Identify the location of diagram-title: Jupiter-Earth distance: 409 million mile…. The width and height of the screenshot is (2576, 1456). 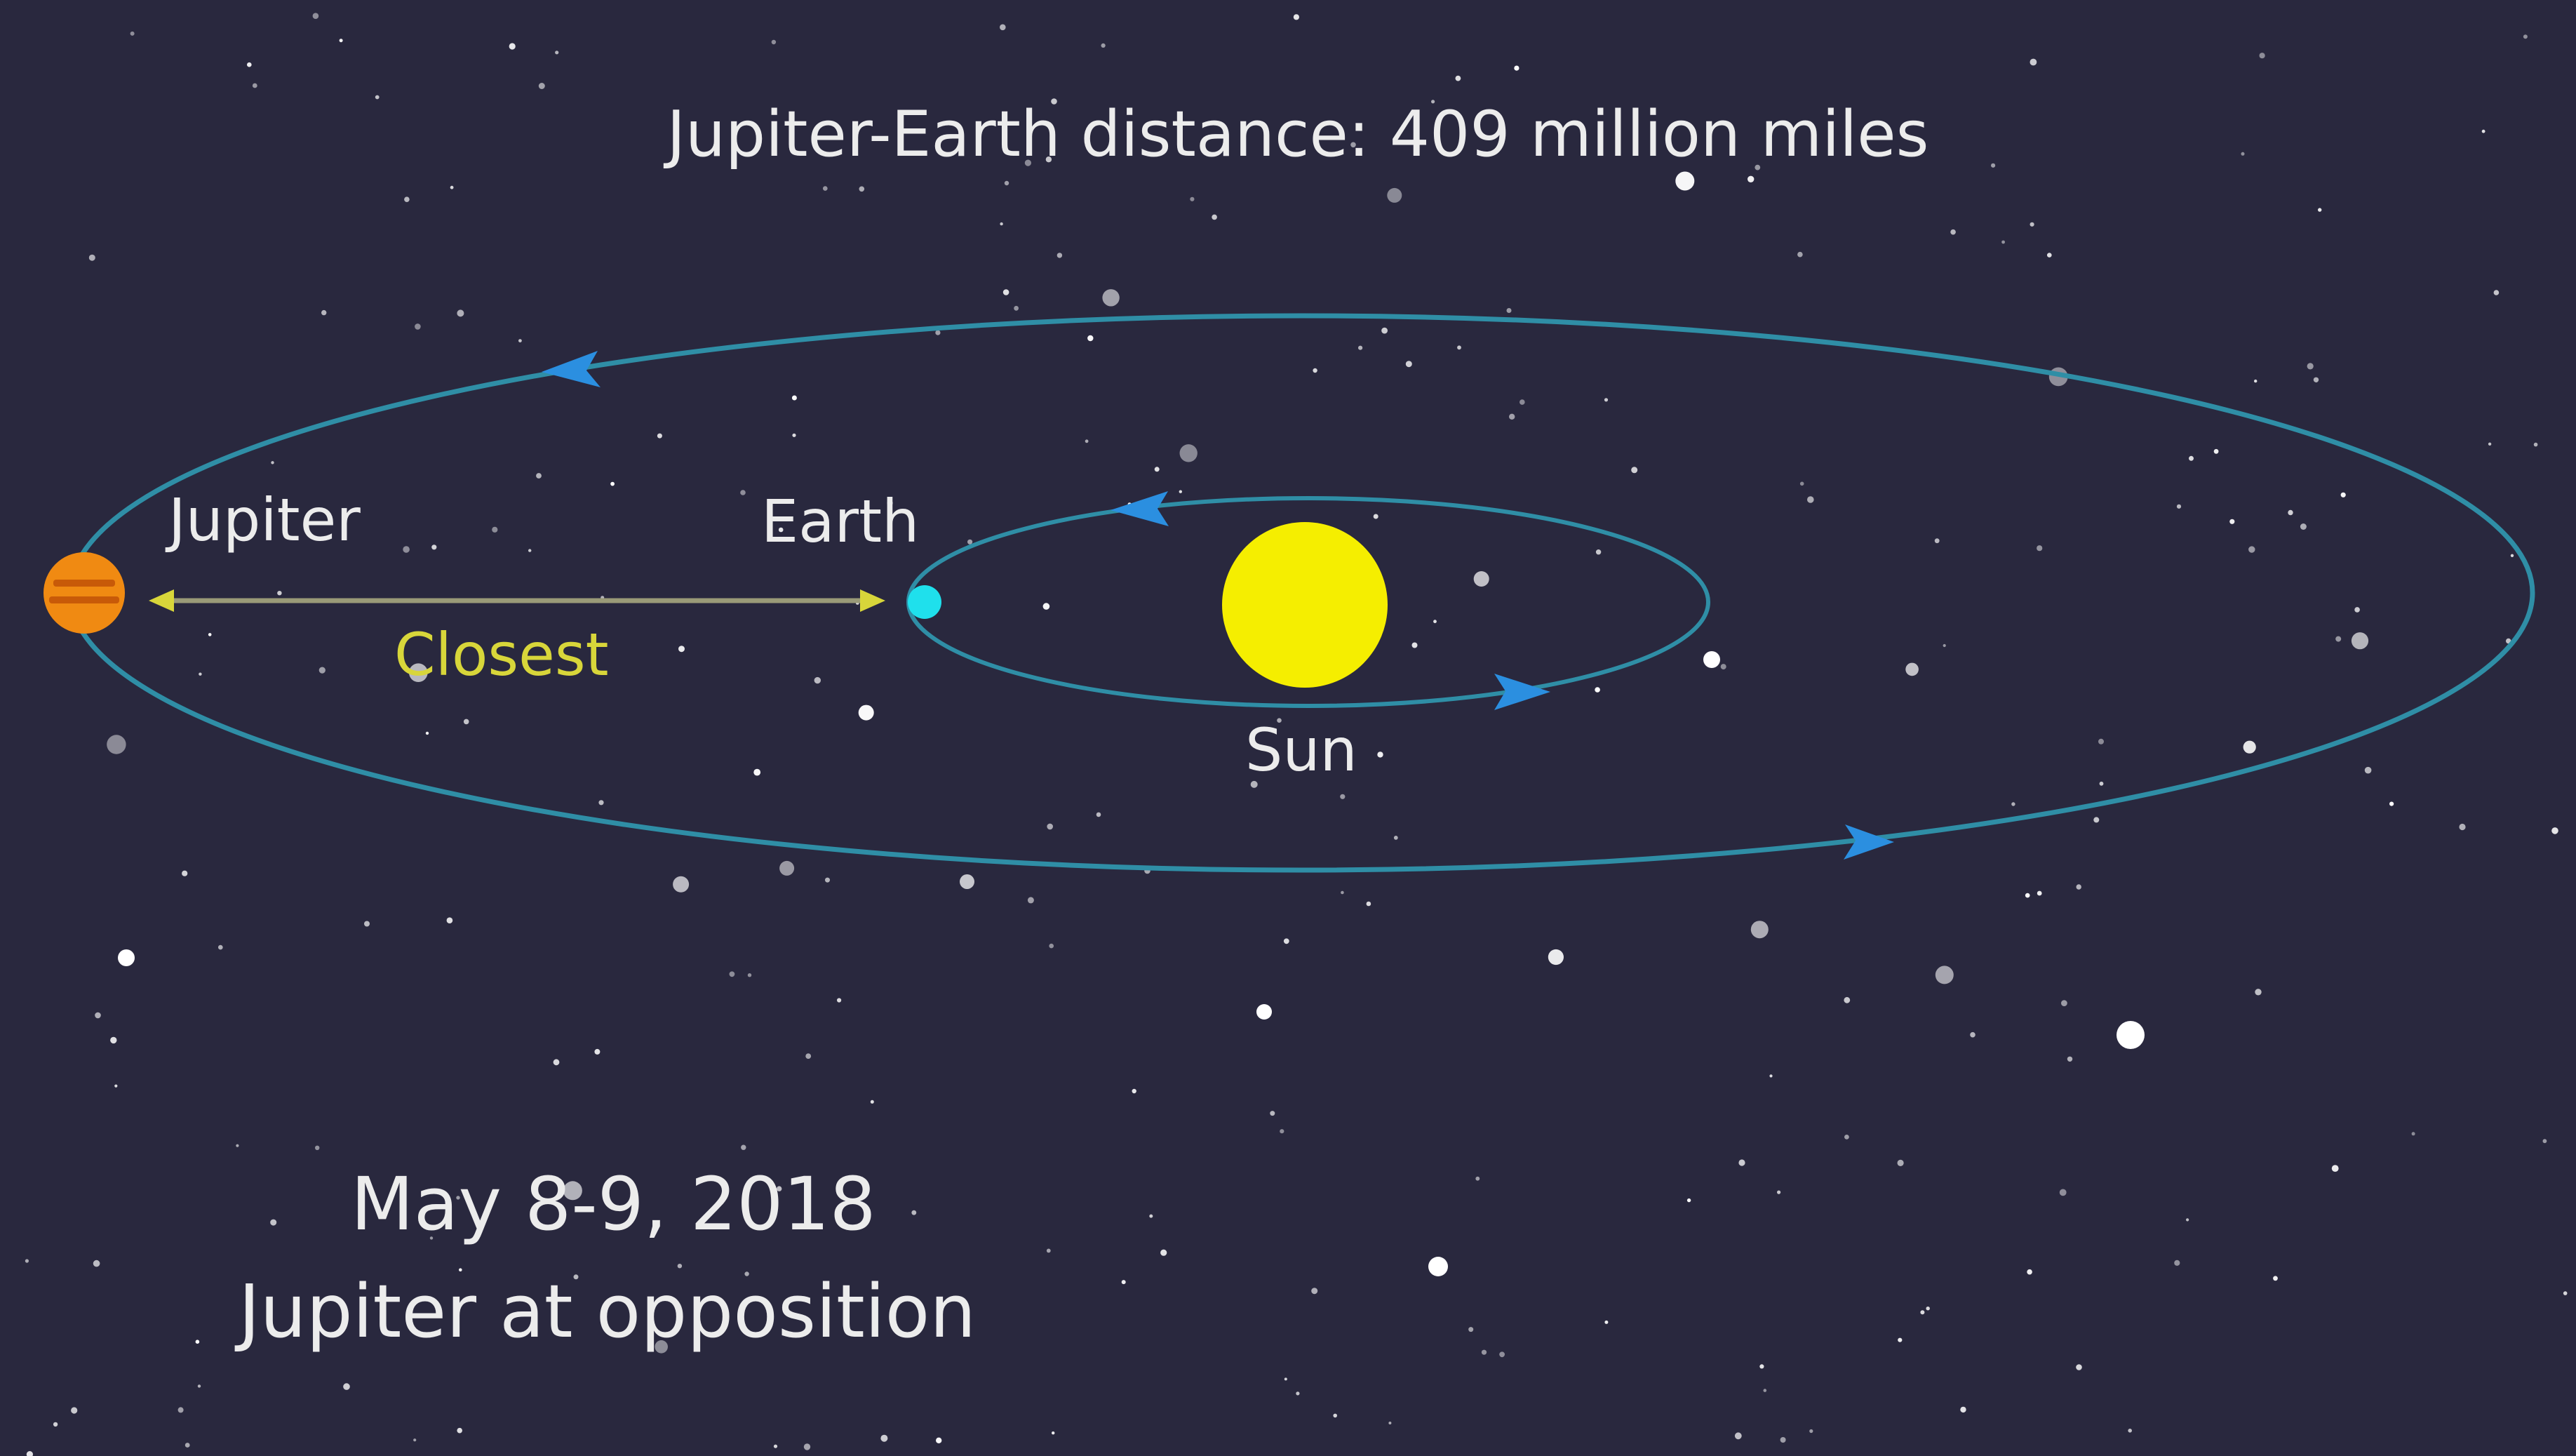
(1295, 135).